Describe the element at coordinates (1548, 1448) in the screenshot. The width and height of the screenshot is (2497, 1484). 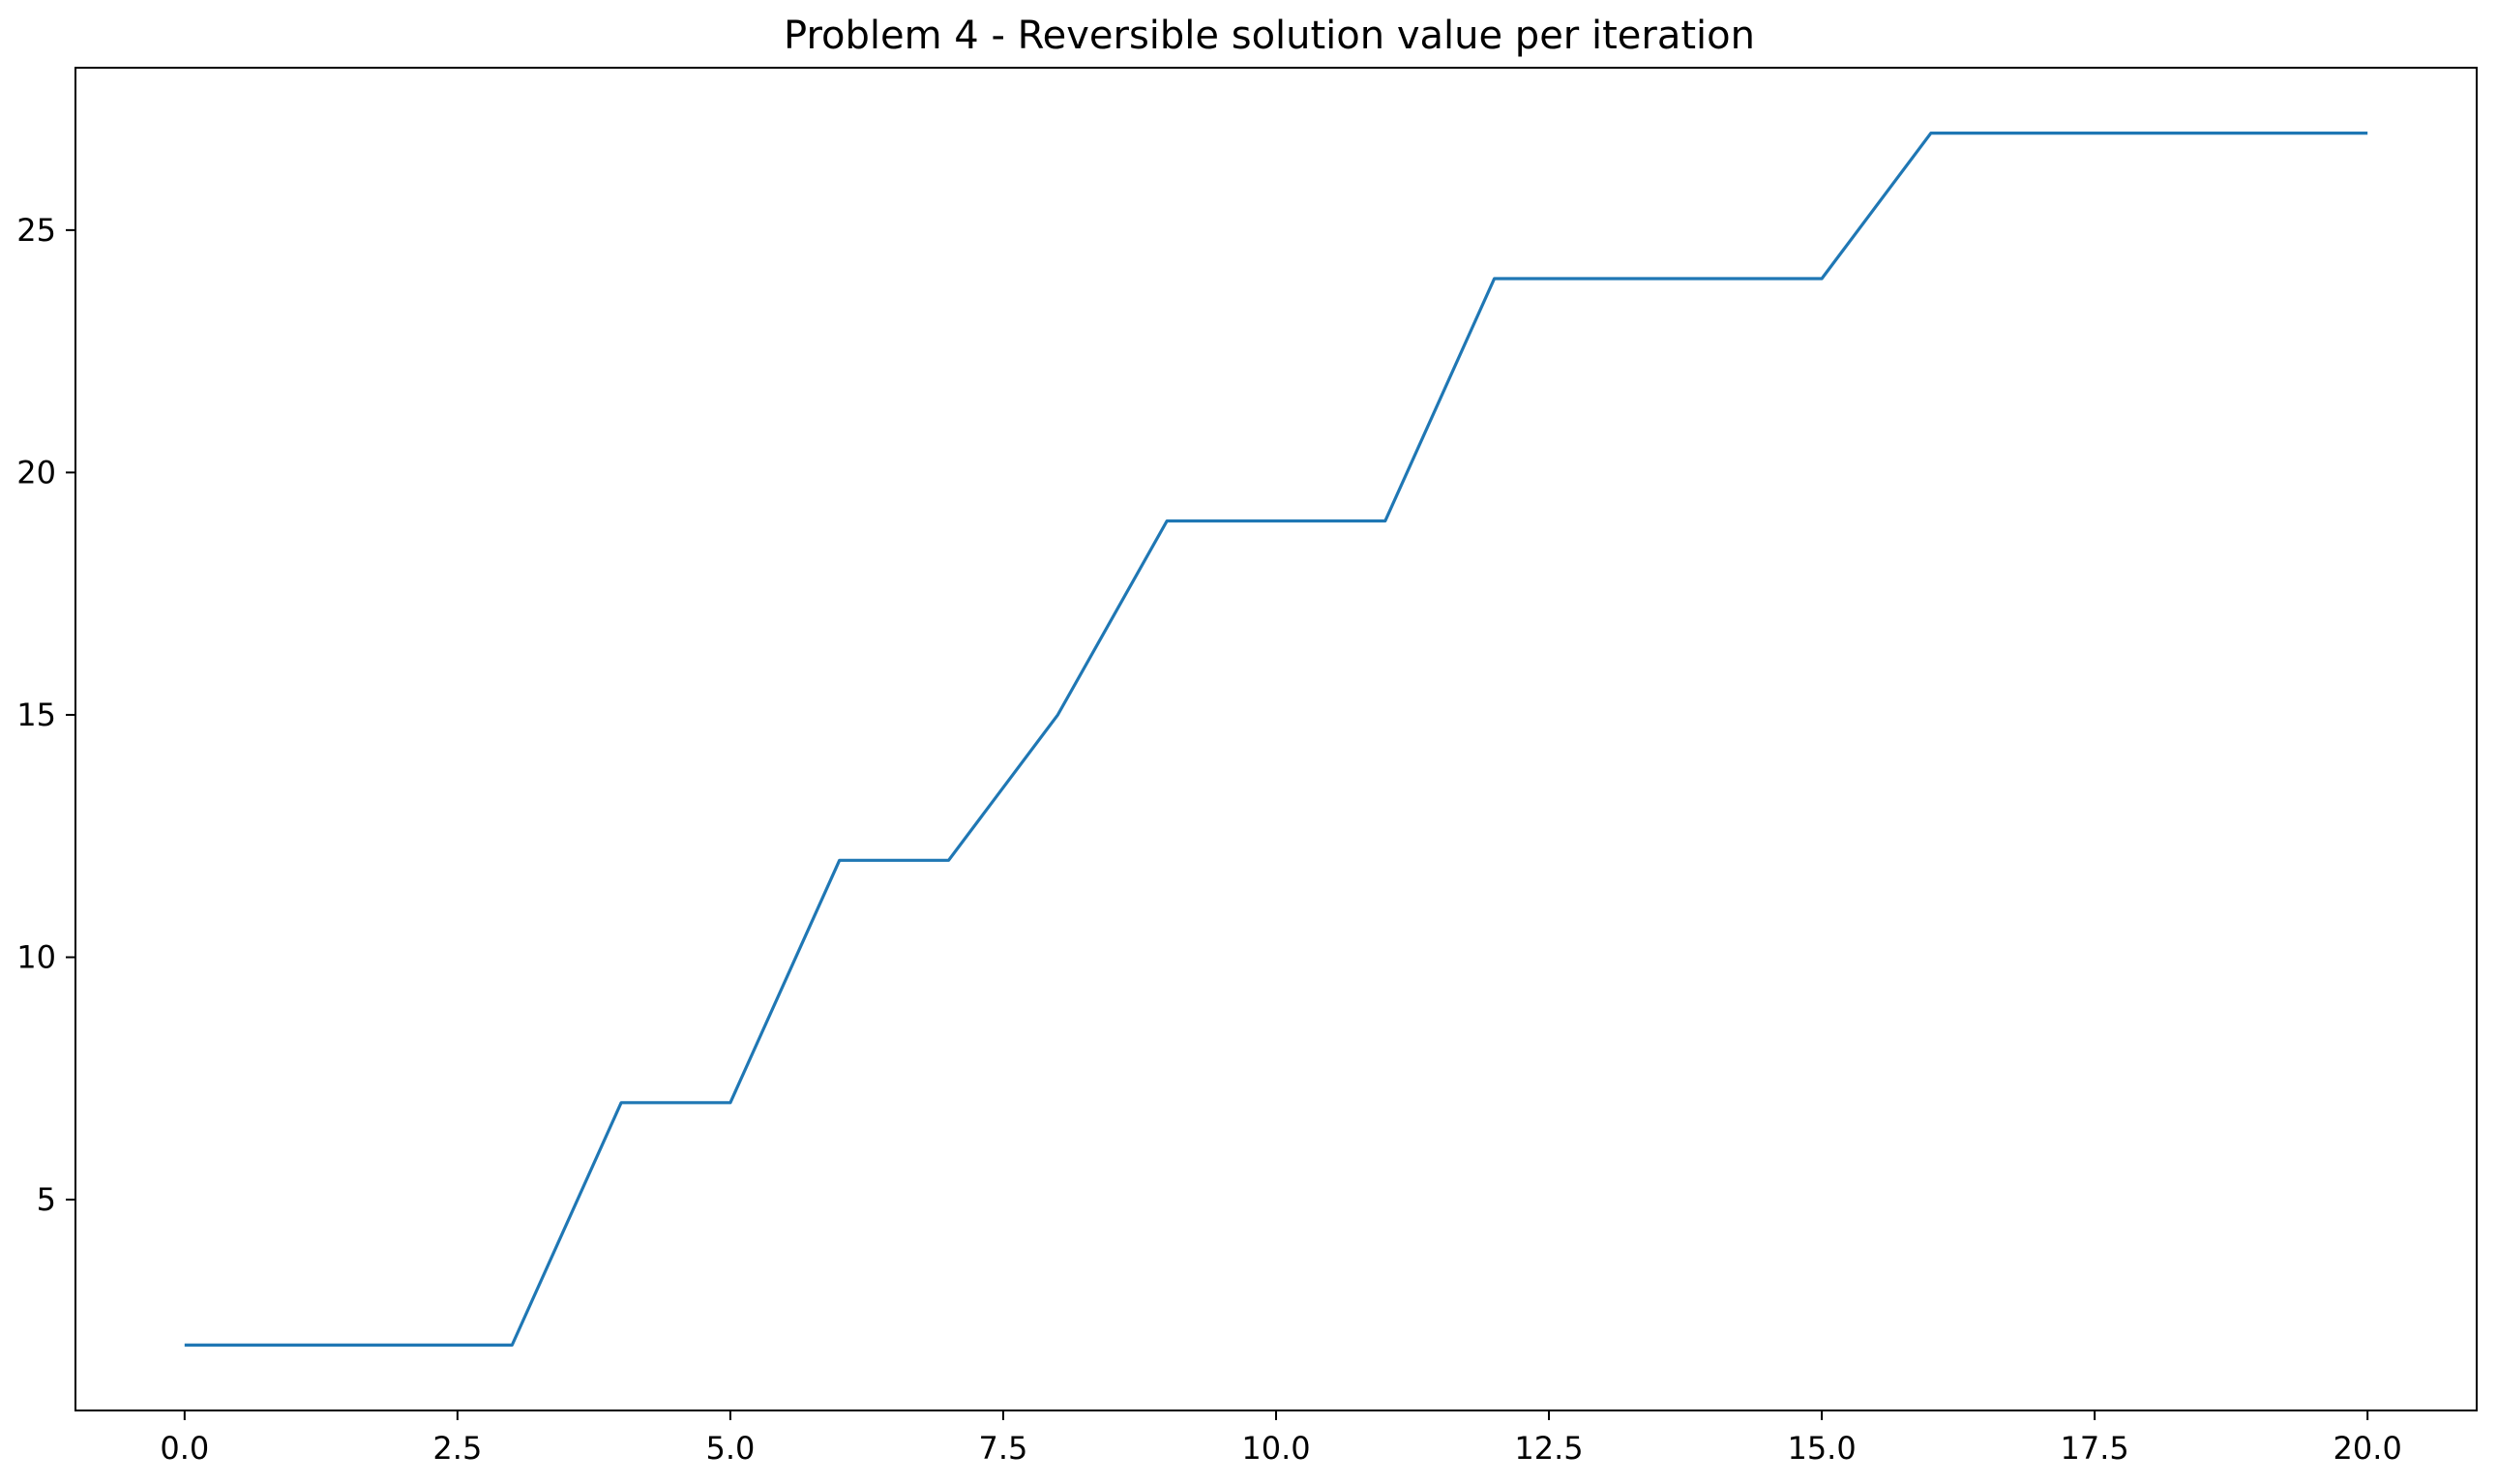
I see `x-tick-label: 12.5` at that location.